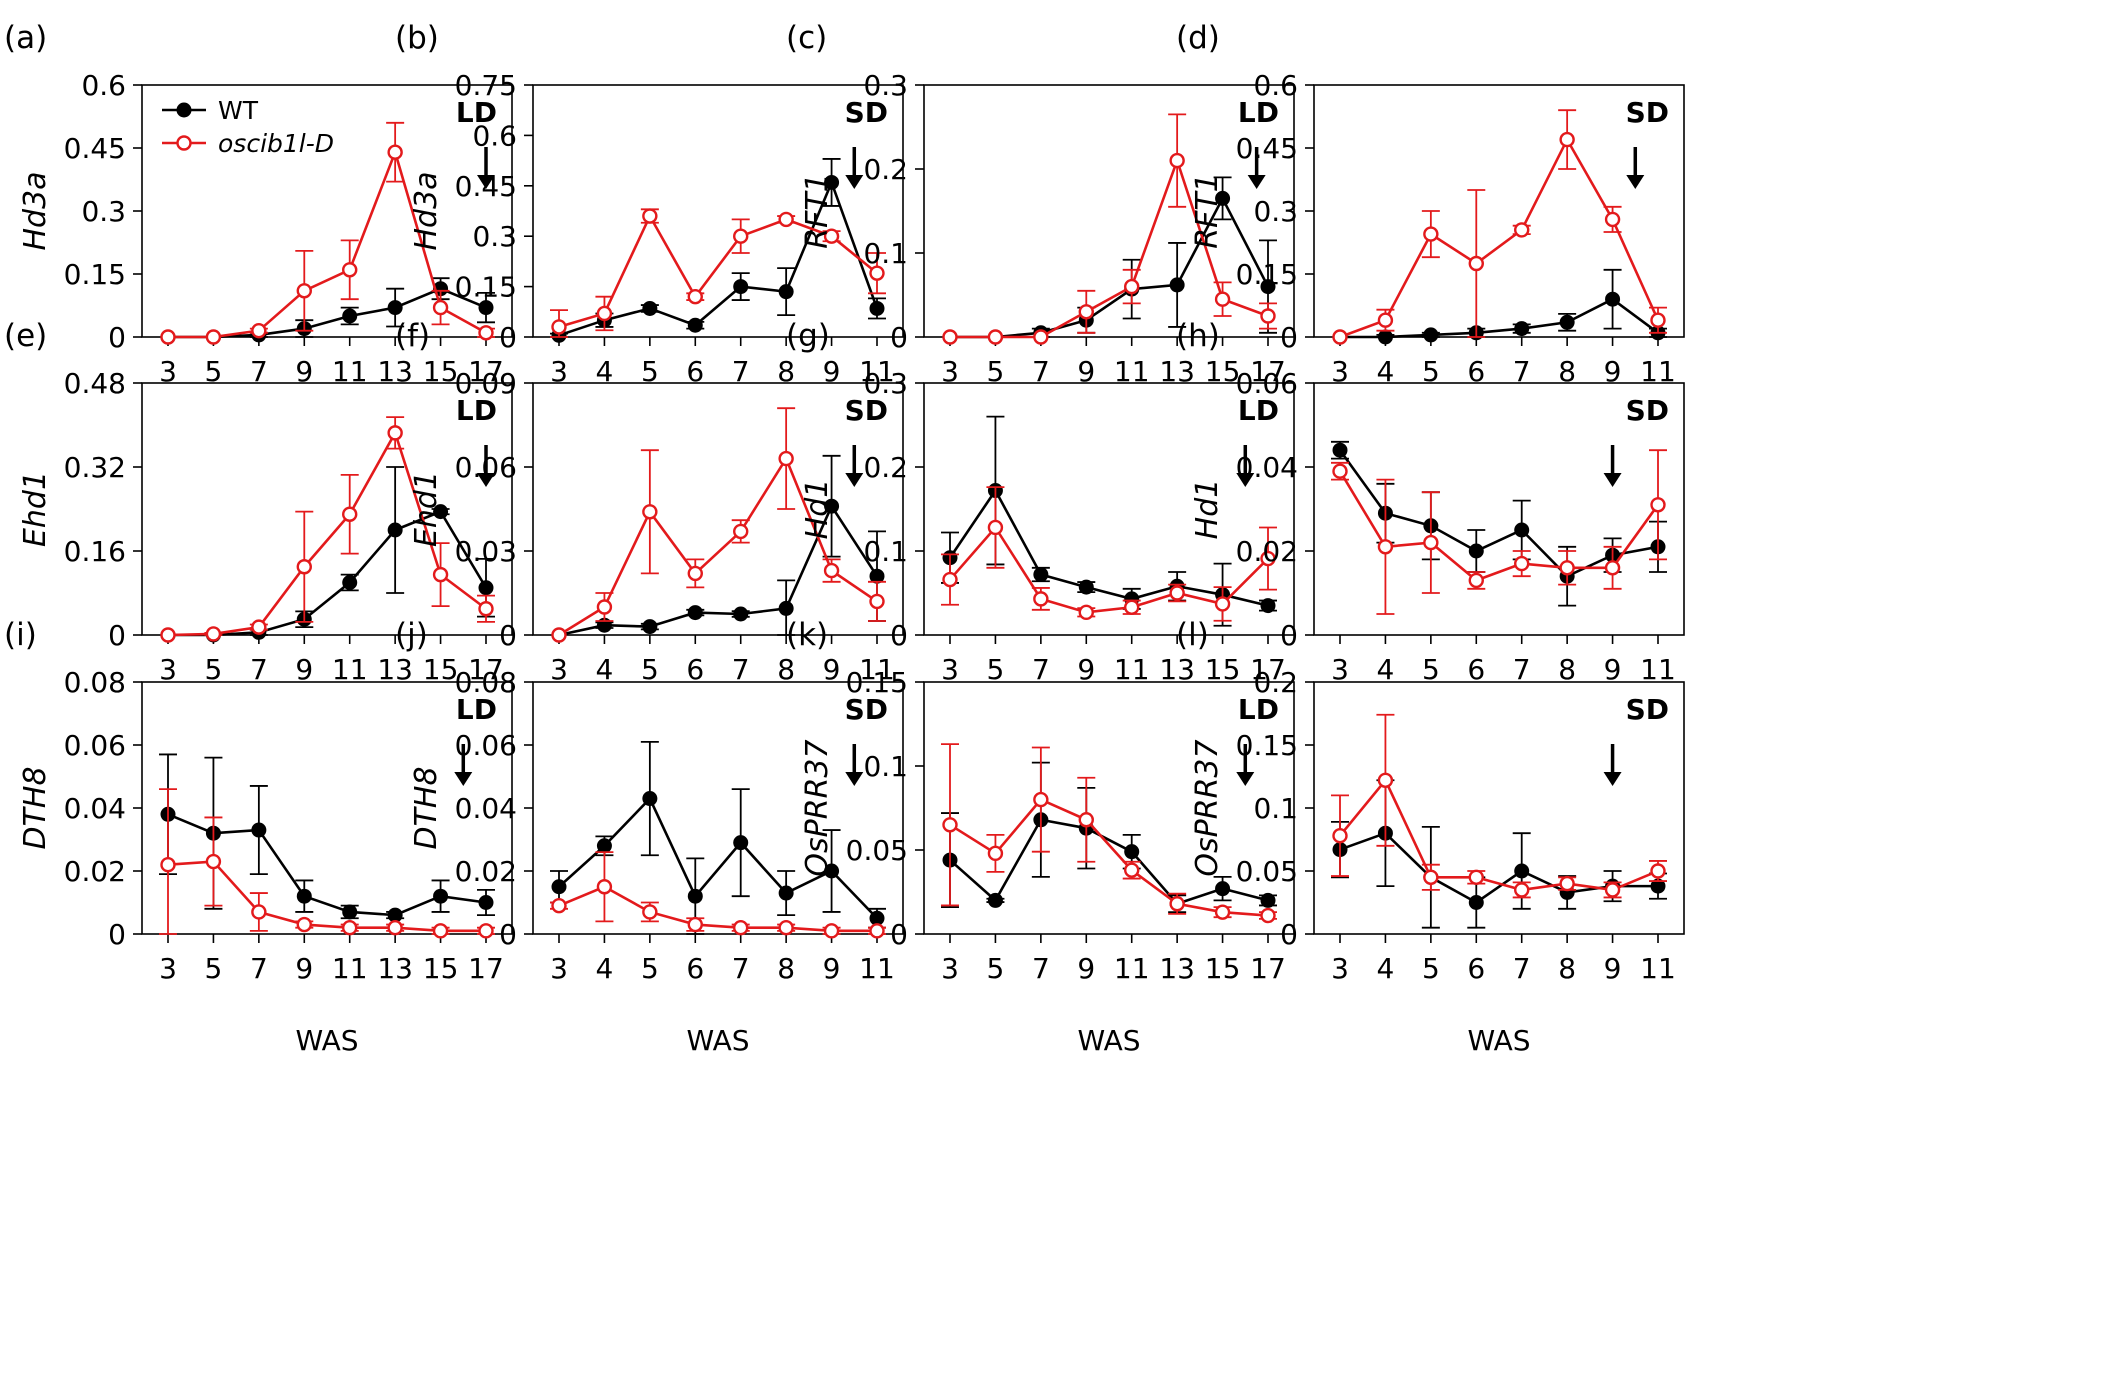 The width and height of the screenshot is (2118, 1381). What do you see at coordinates (1207, 211) in the screenshot?
I see `y-axis-label: RFT1` at bounding box center [1207, 211].